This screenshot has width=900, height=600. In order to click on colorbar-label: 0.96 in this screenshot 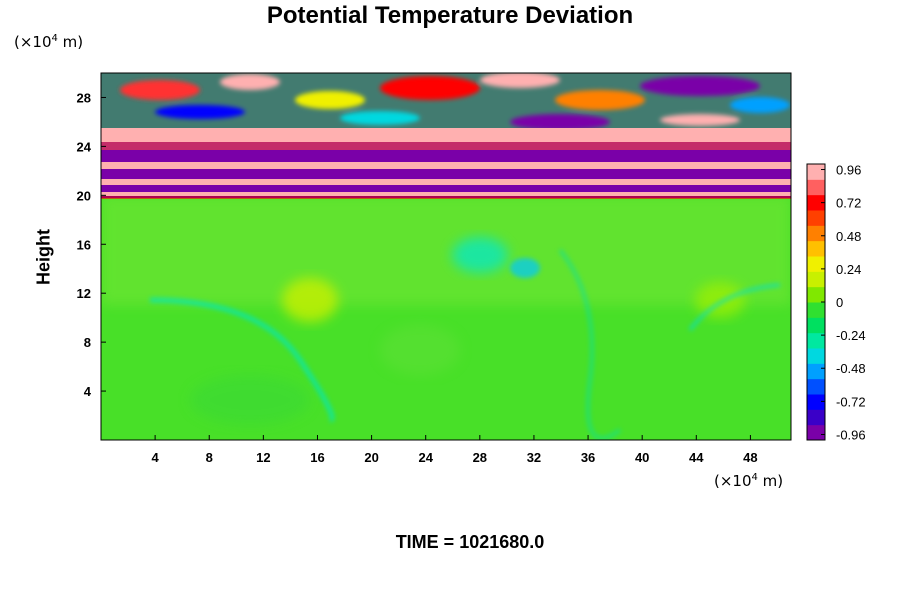, I will do `click(848, 170)`.